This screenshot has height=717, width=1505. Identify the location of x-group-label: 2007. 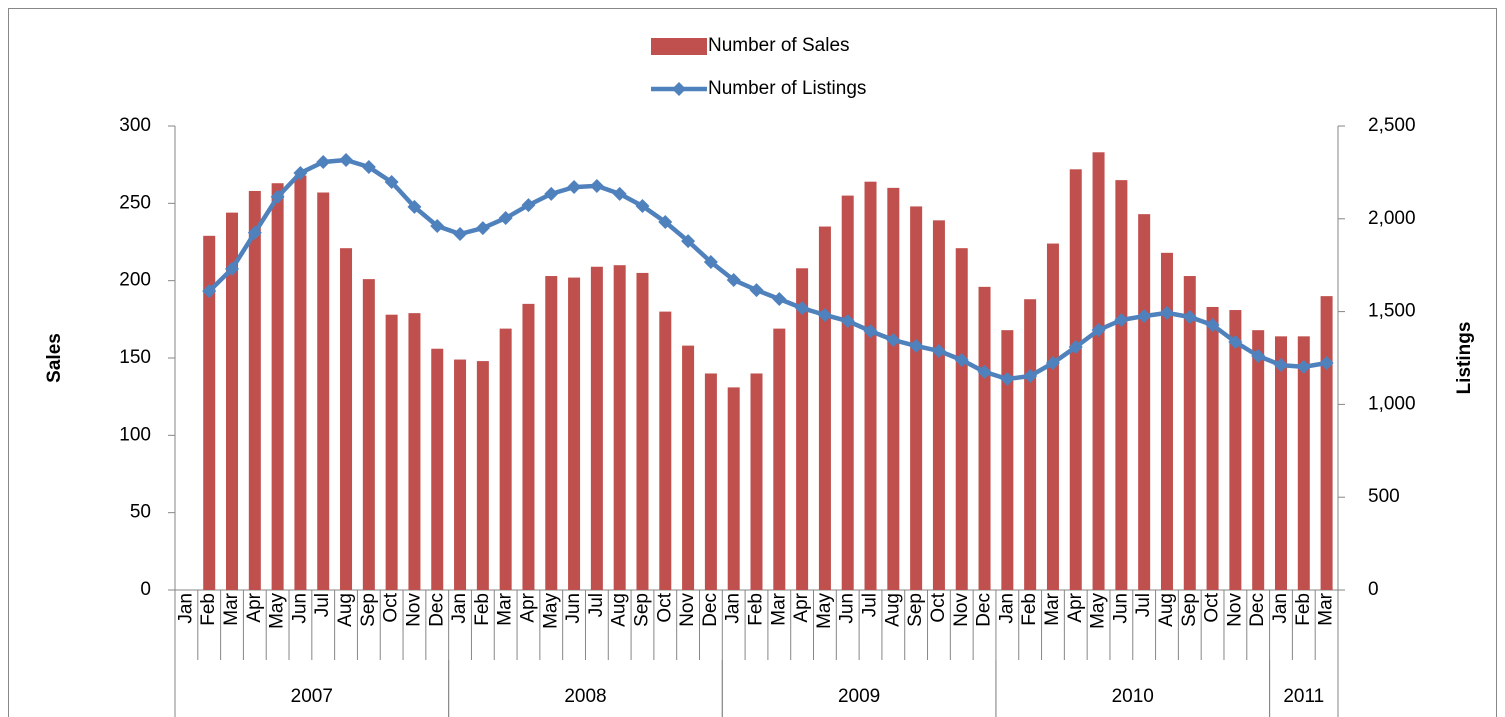
(312, 696).